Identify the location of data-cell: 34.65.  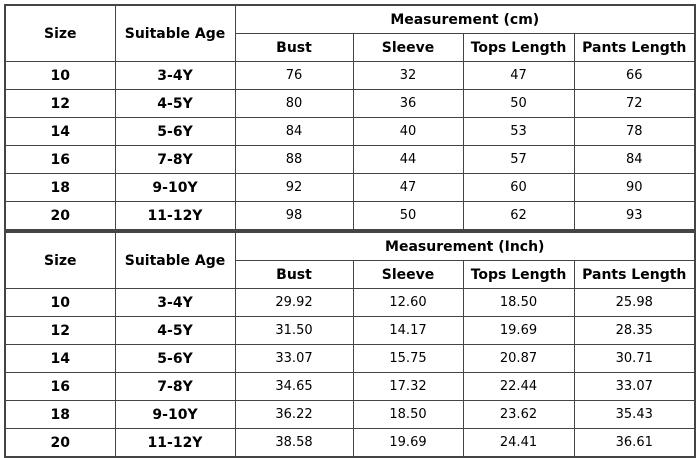
(294, 386).